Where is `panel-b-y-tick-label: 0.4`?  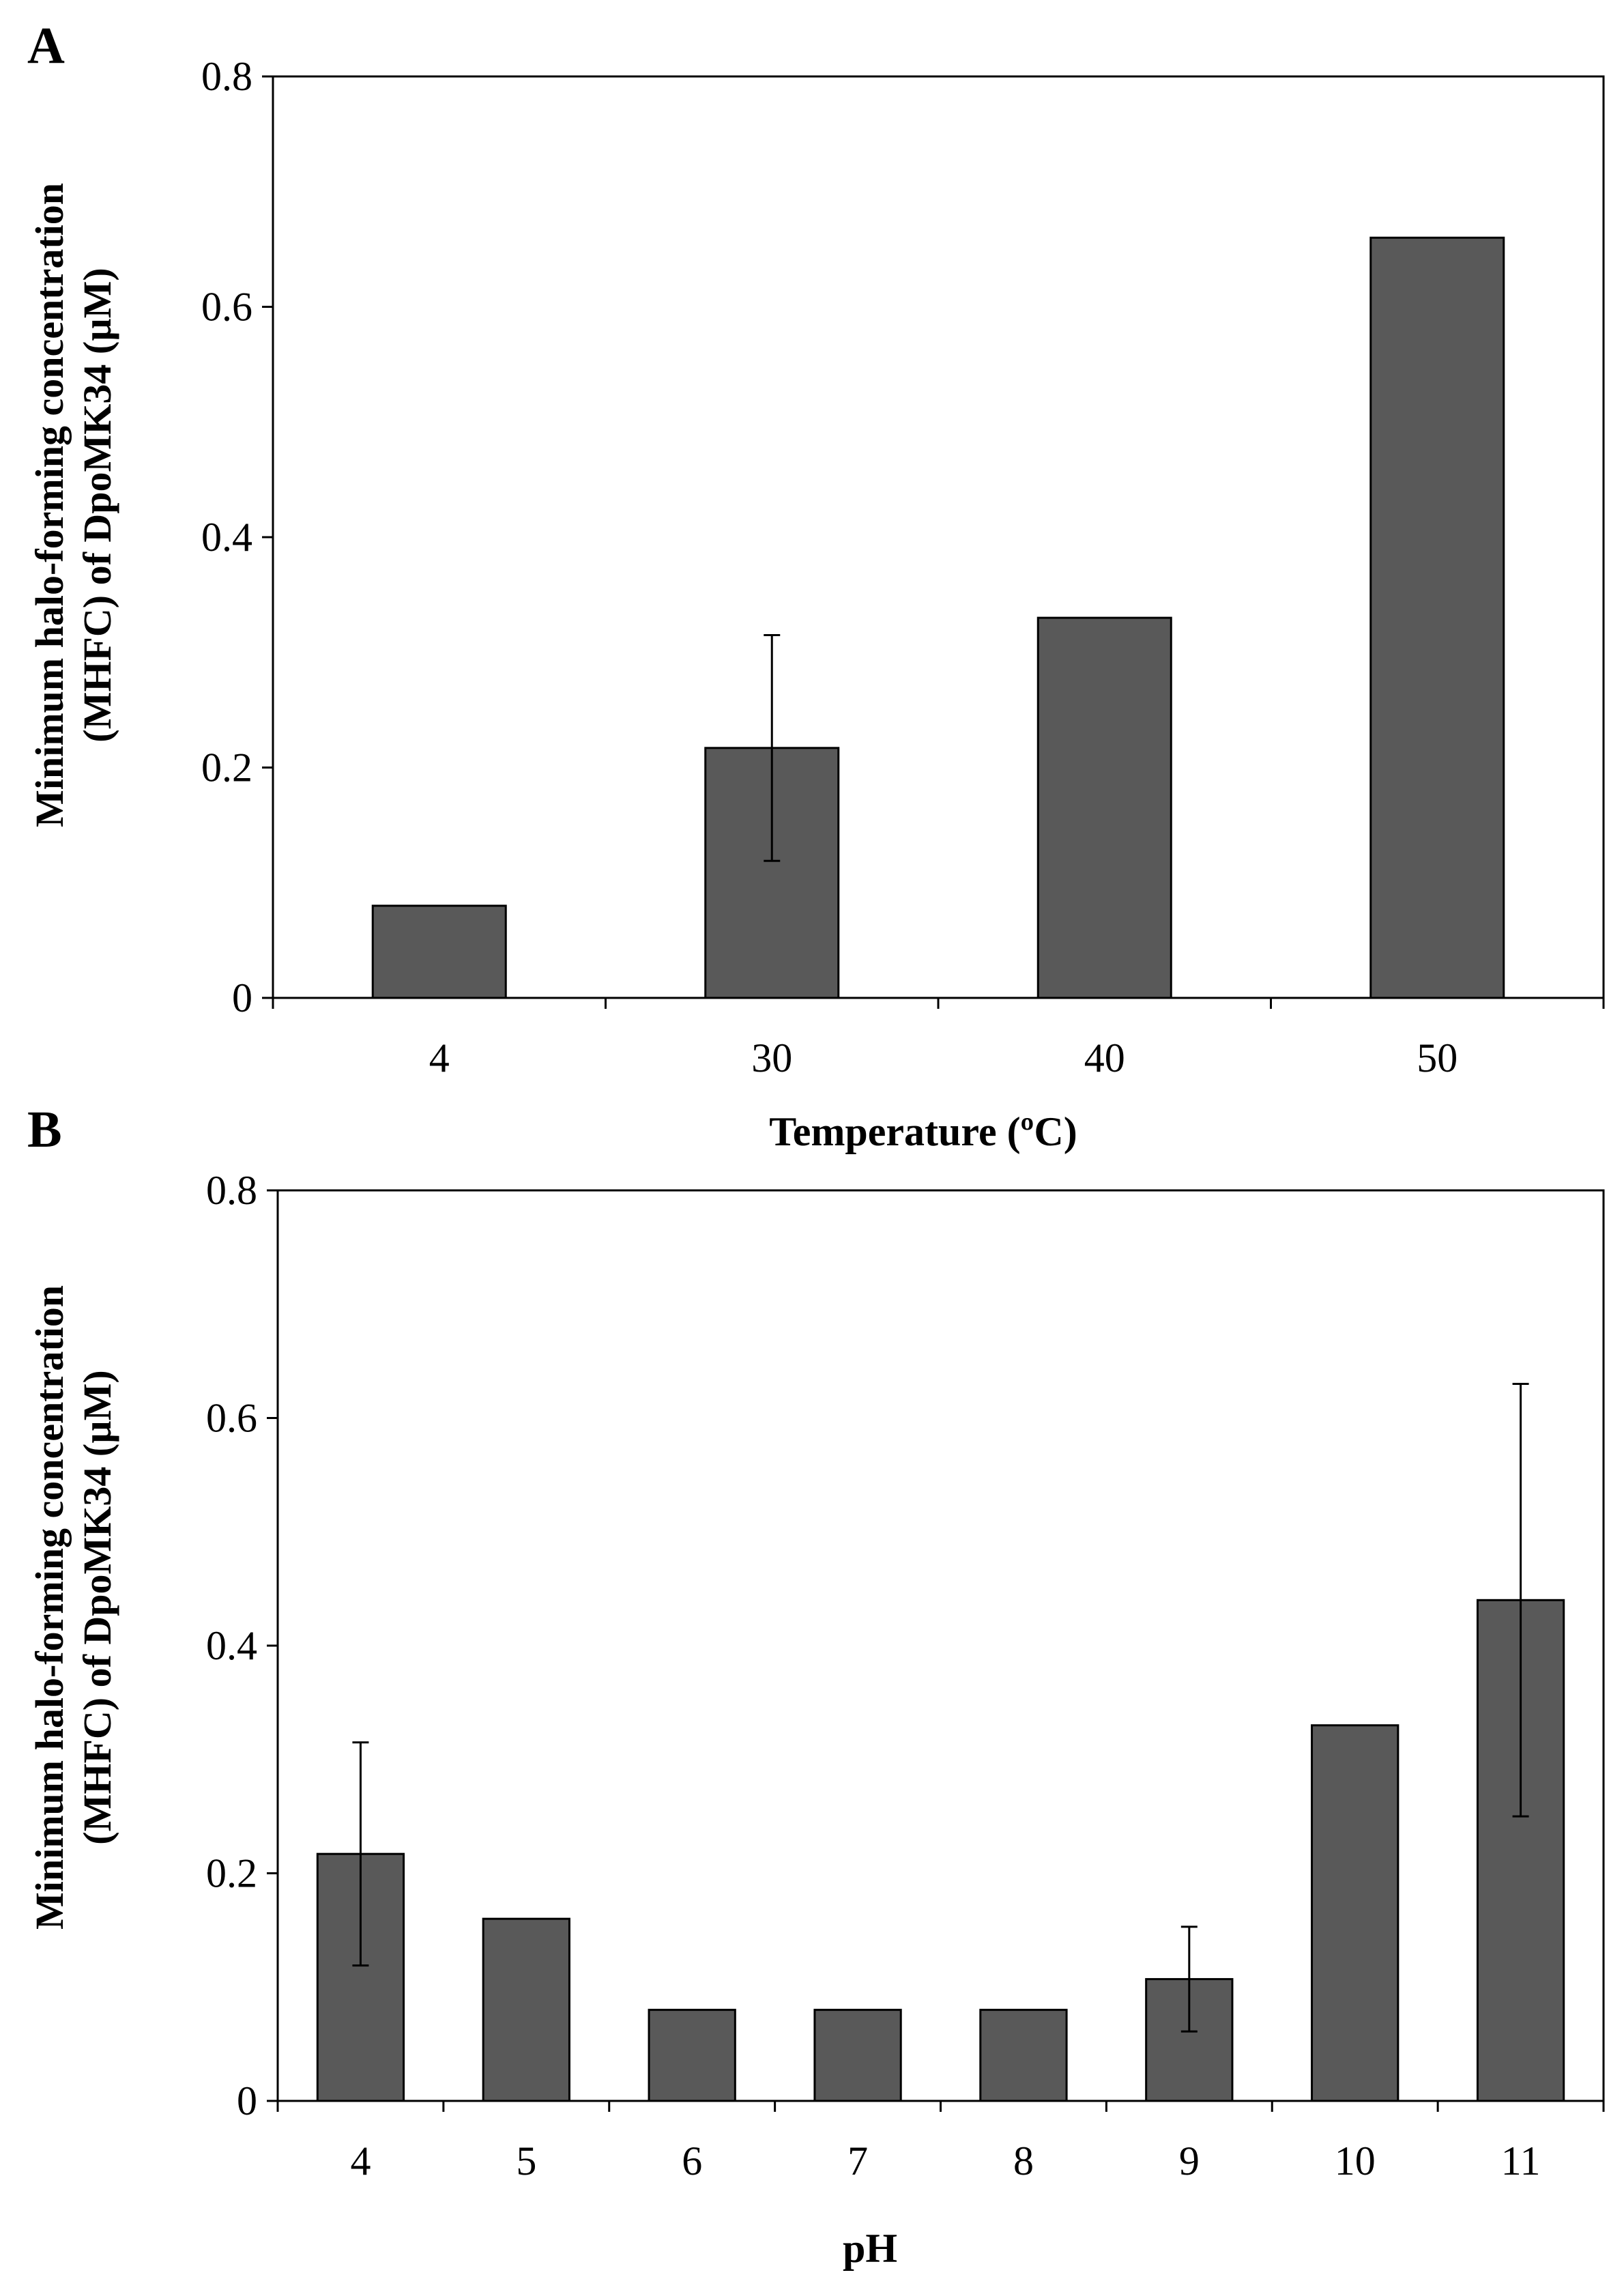
panel-b-y-tick-label: 0.4 is located at coordinates (231, 1645).